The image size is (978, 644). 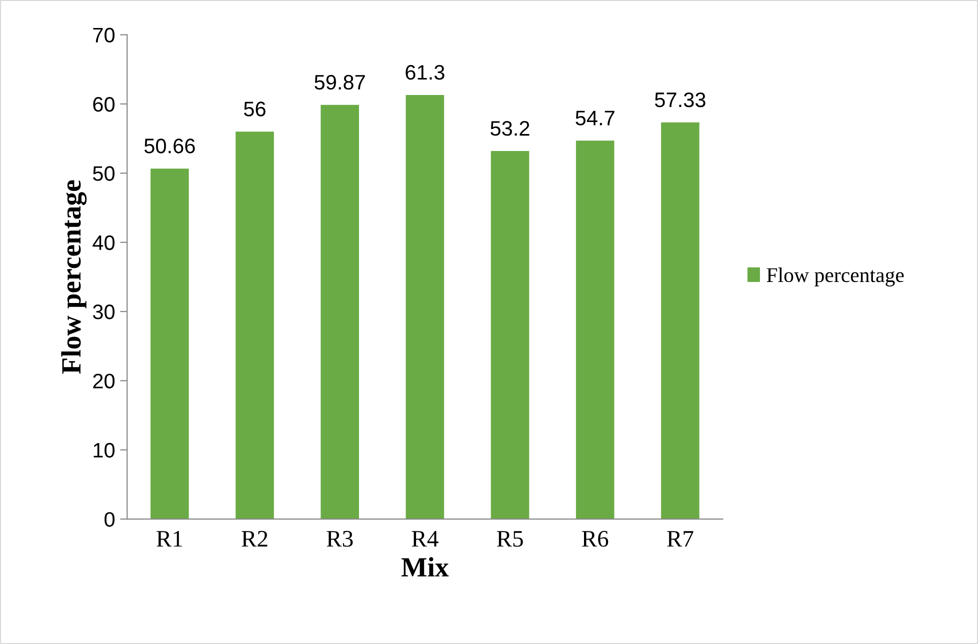 I want to click on legend-label: Flow percentage, so click(x=835, y=277).